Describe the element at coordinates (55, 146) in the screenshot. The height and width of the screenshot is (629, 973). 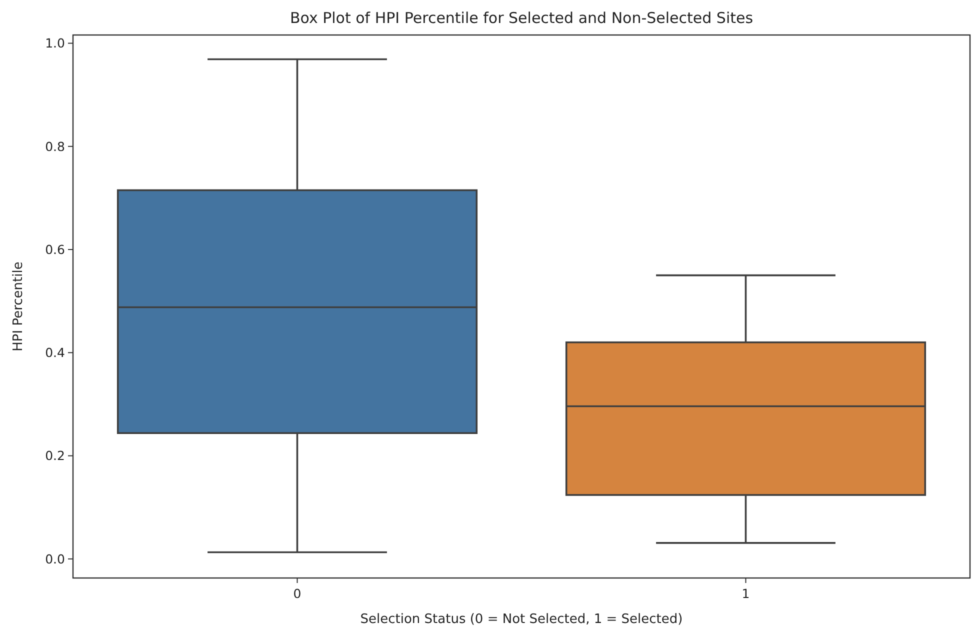
I see `y-tick-label: 0.8` at that location.